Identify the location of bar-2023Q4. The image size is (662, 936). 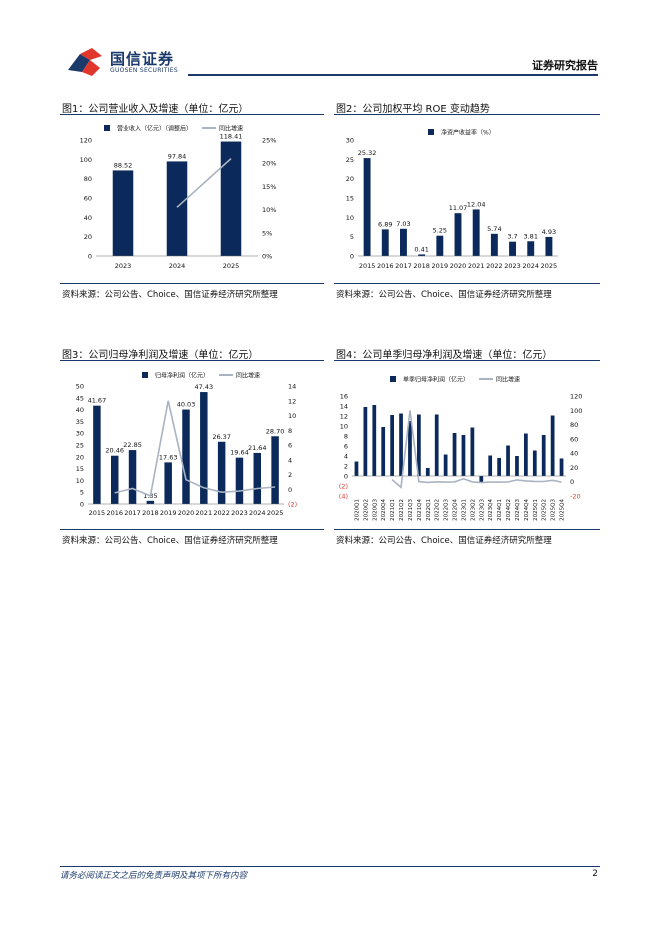
(490, 465).